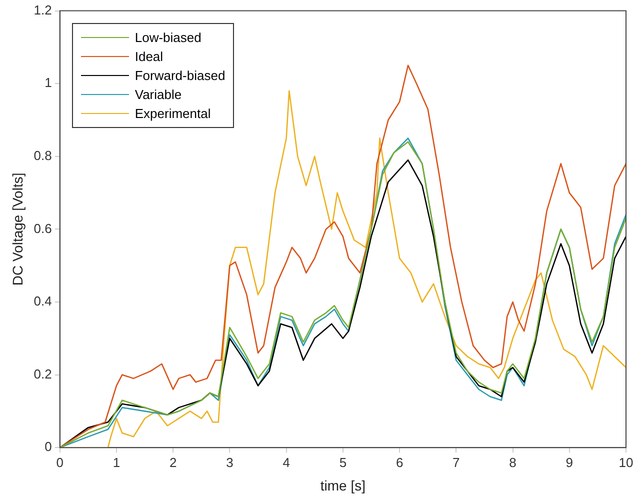 The image size is (644, 503). I want to click on x-tick-label: 2, so click(173, 462).